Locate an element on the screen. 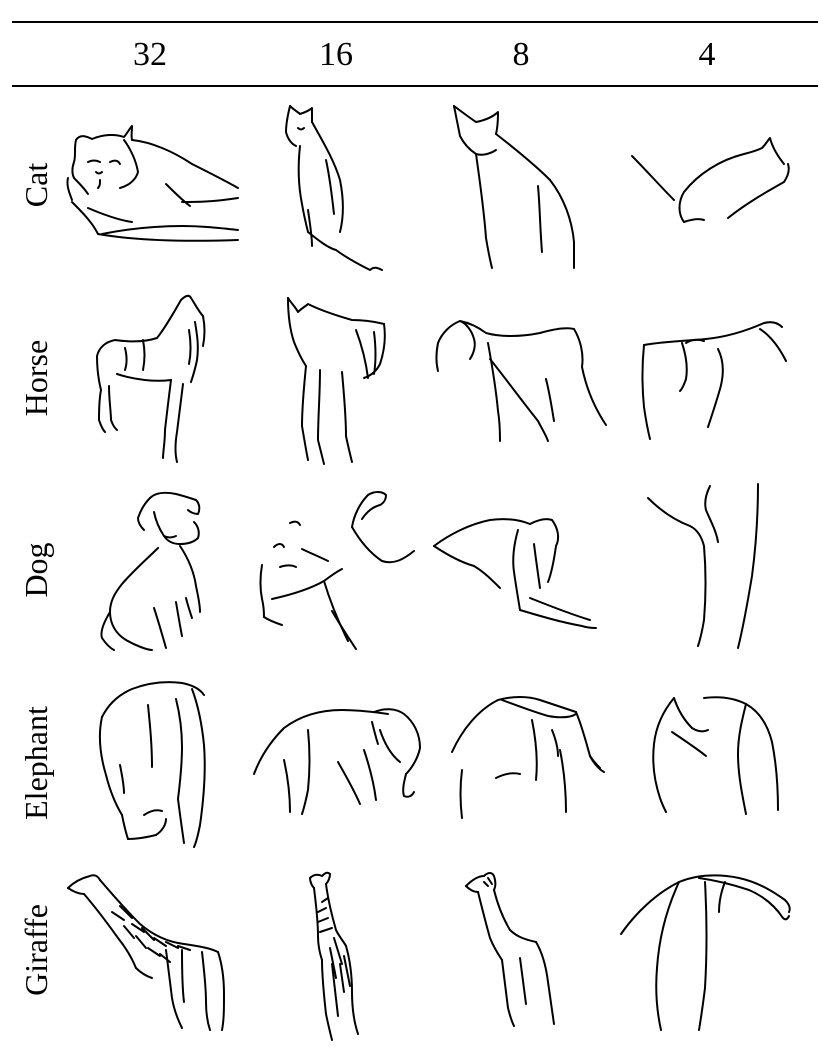  elephant-sketch-4-strokes is located at coordinates (715, 755).